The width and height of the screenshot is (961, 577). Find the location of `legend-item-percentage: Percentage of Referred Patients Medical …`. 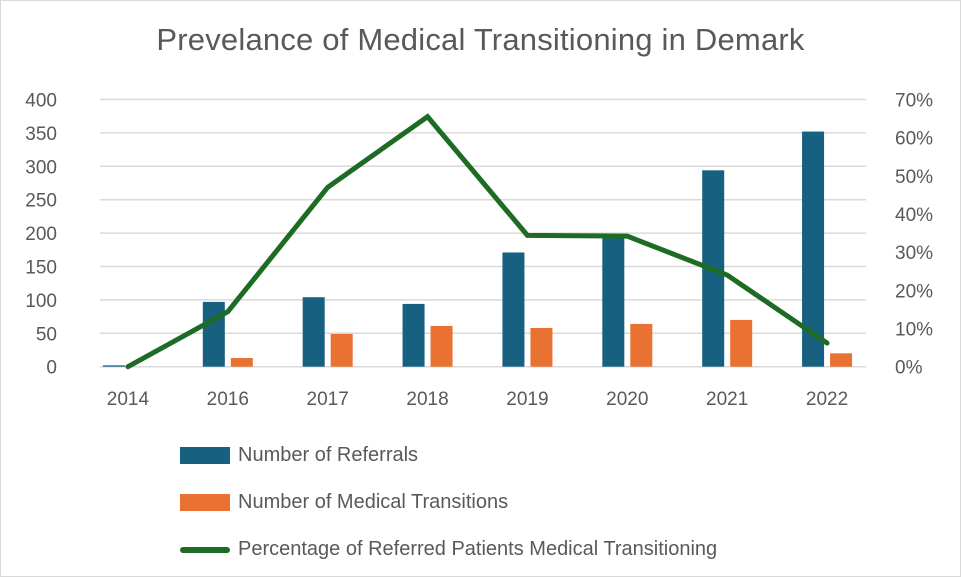

legend-item-percentage: Percentage of Referred Patients Medical … is located at coordinates (448, 549).